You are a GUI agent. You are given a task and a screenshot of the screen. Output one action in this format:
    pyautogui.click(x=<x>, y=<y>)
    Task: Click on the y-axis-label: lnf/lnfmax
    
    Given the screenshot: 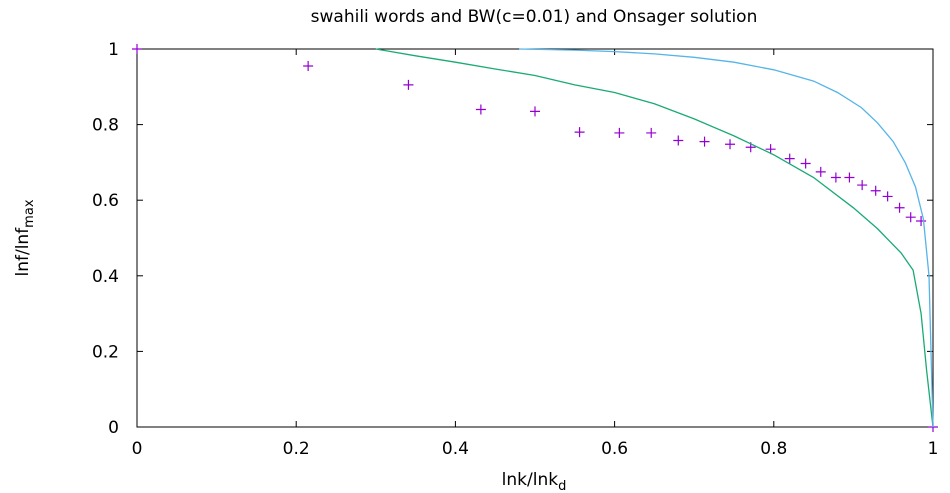 What is the action you would take?
    pyautogui.click(x=25, y=237)
    